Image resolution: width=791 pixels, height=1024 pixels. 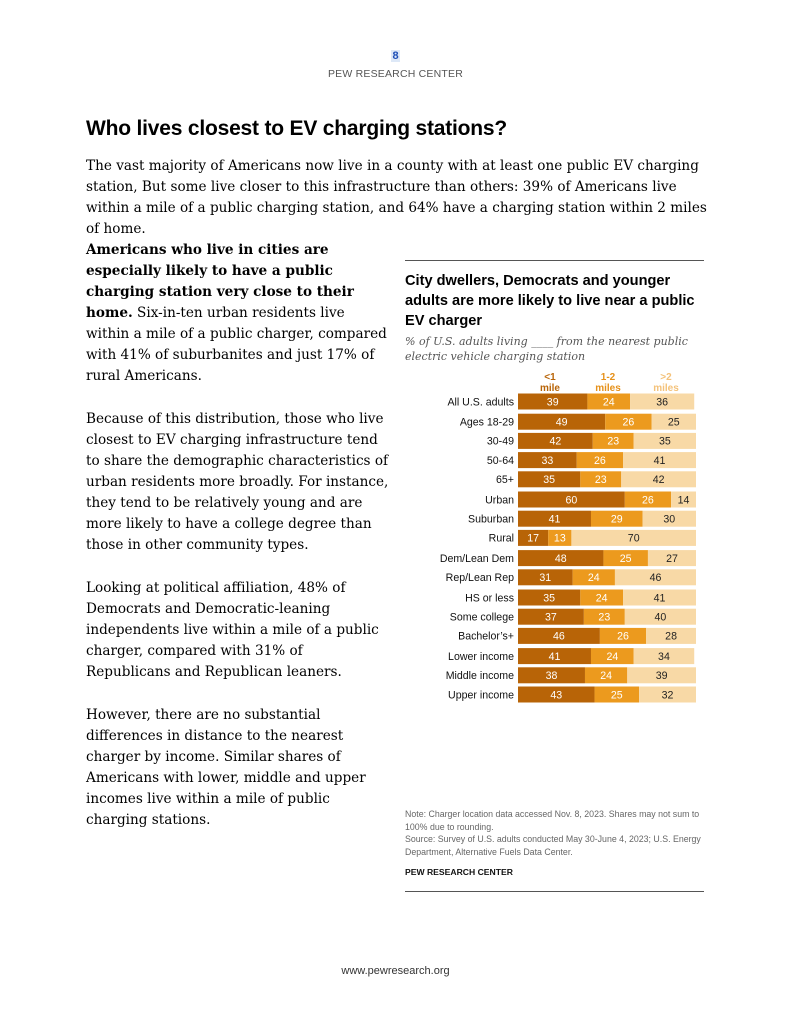 I want to click on data-label-ages-18-29-2-miles: 25, so click(x=674, y=423).